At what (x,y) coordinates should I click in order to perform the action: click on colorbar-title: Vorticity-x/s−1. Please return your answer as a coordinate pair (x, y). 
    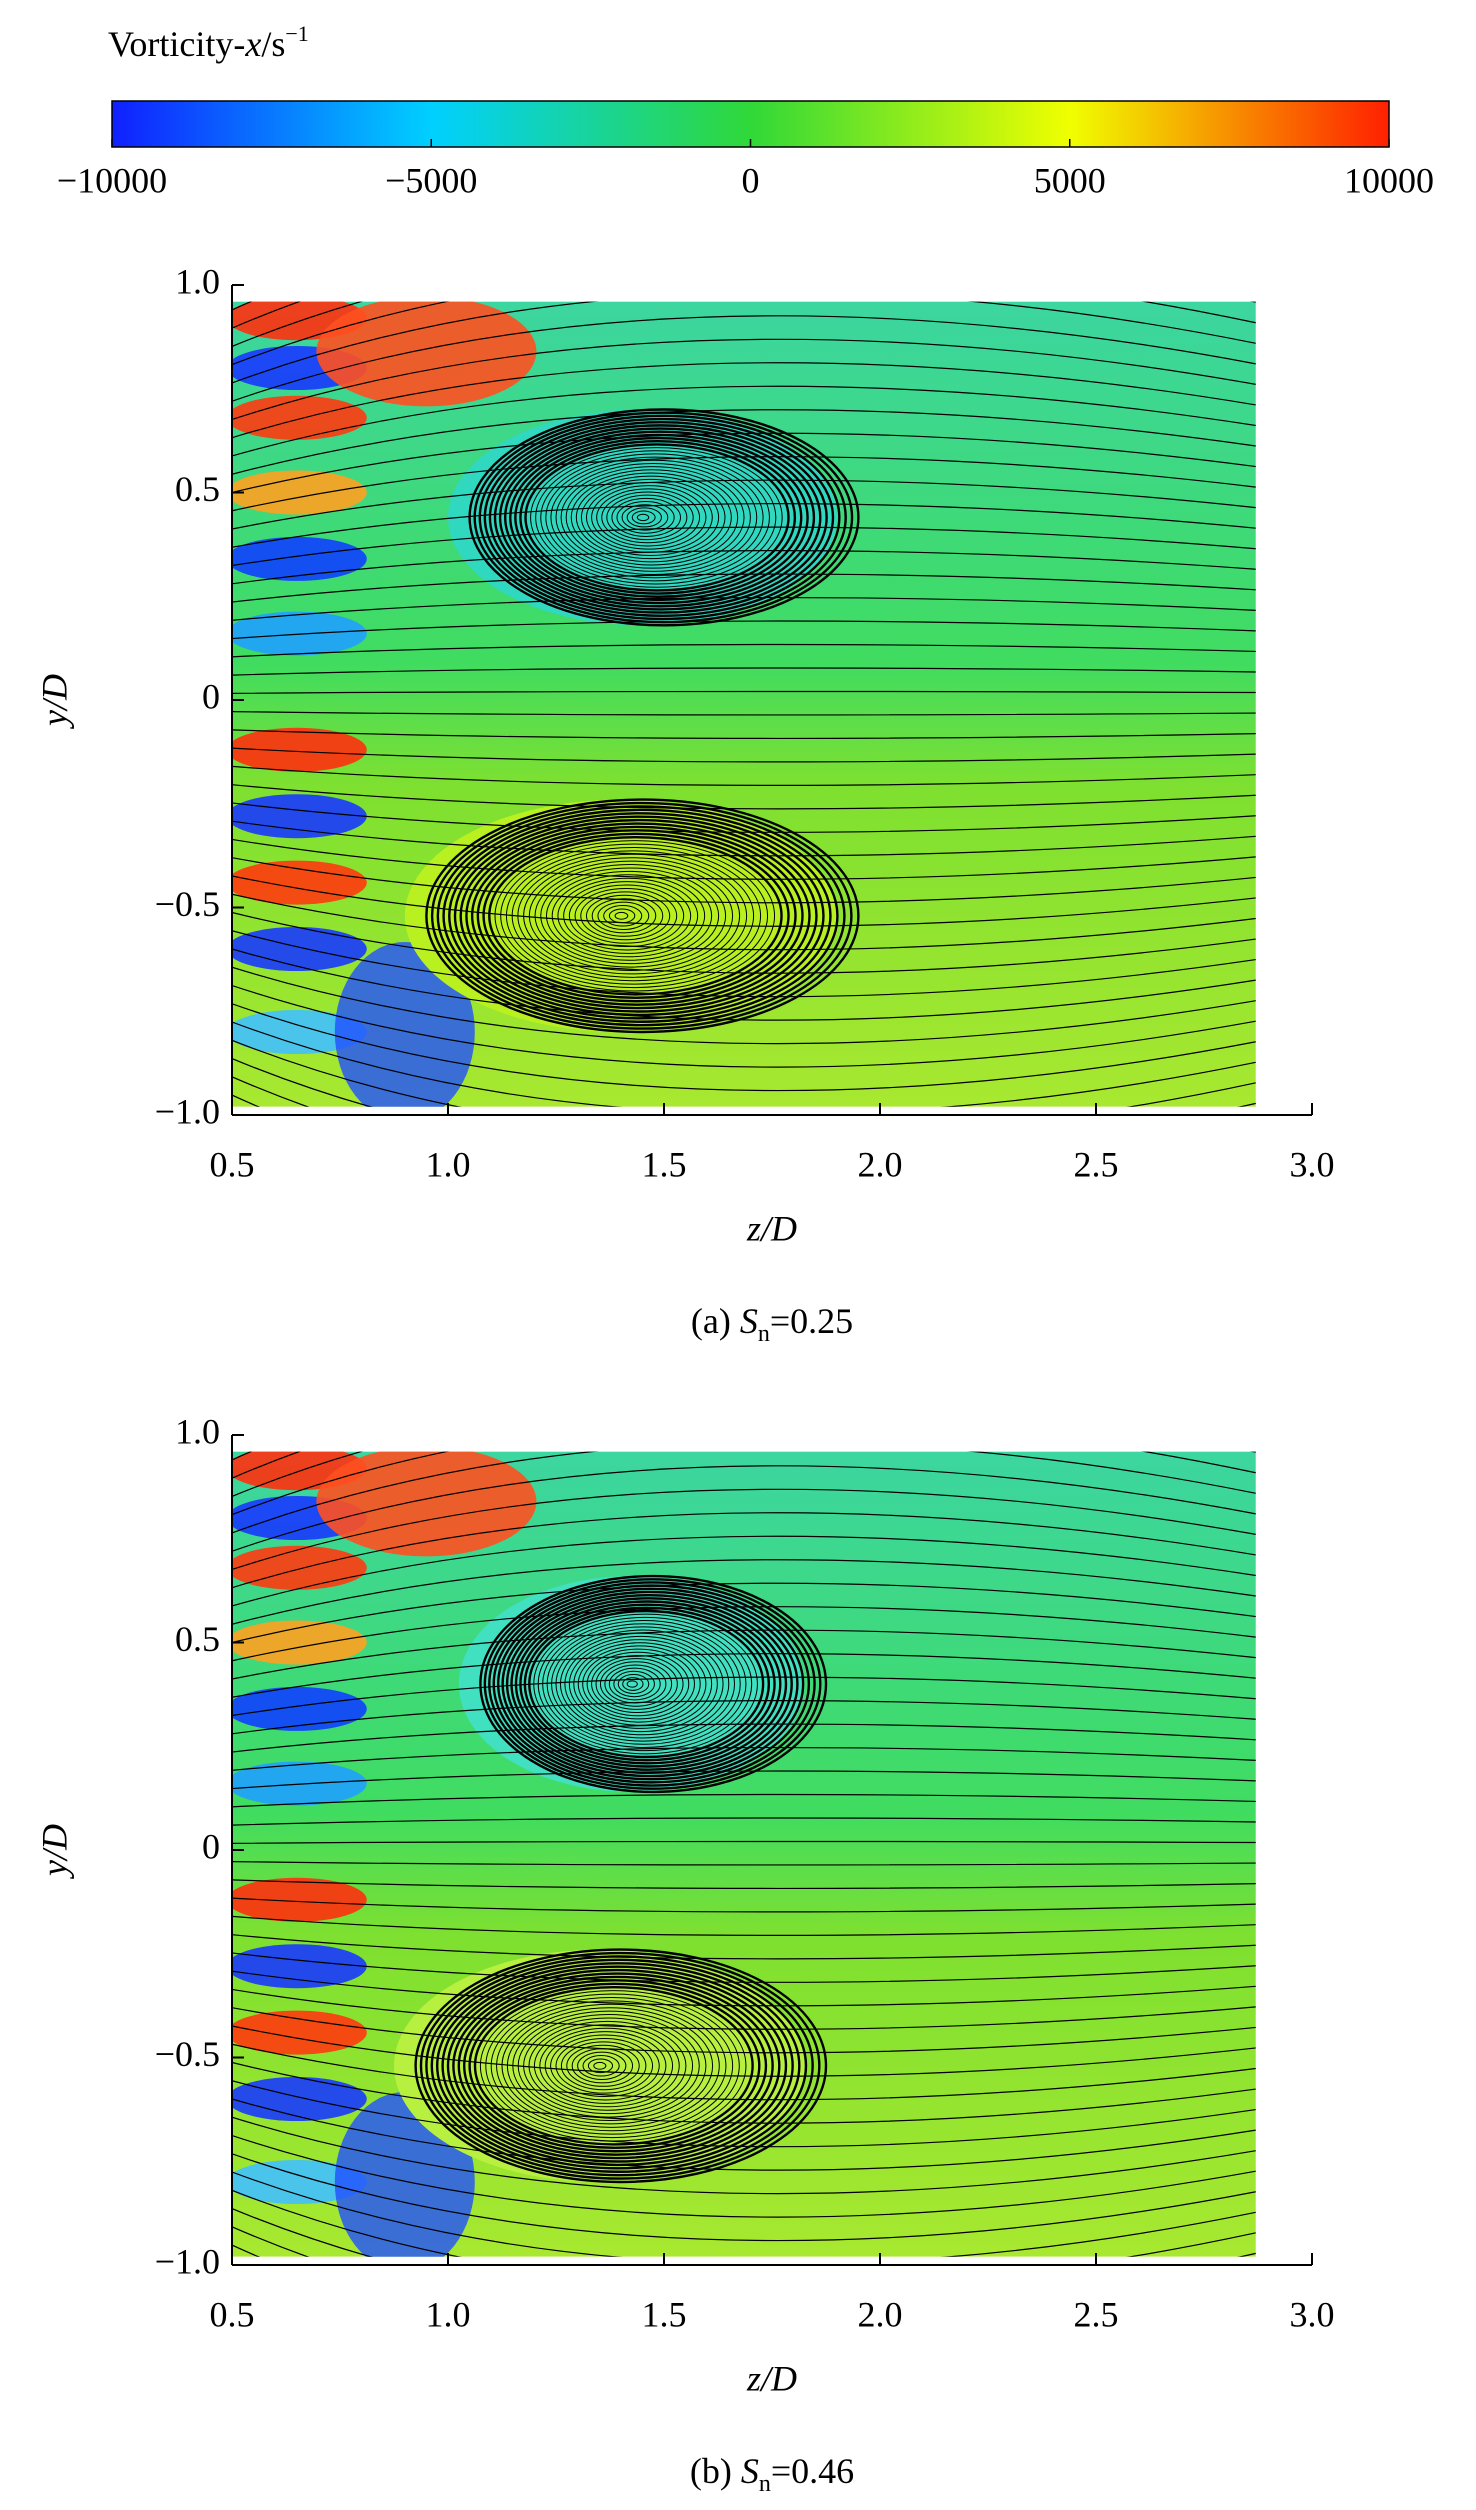
    Looking at the image, I should click on (208, 42).